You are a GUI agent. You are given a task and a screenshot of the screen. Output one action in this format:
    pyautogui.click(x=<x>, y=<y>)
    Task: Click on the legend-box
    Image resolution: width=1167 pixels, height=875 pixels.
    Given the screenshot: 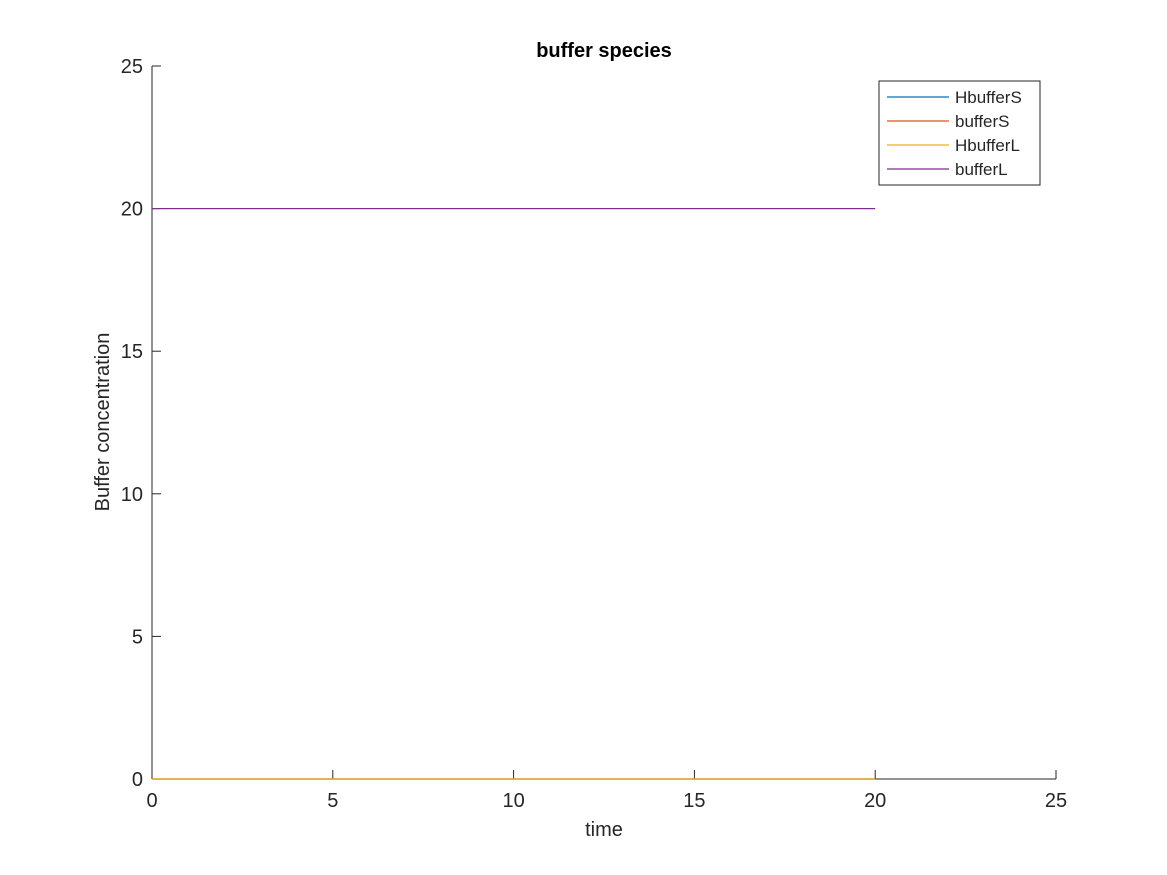 What is the action you would take?
    pyautogui.click(x=959, y=133)
    